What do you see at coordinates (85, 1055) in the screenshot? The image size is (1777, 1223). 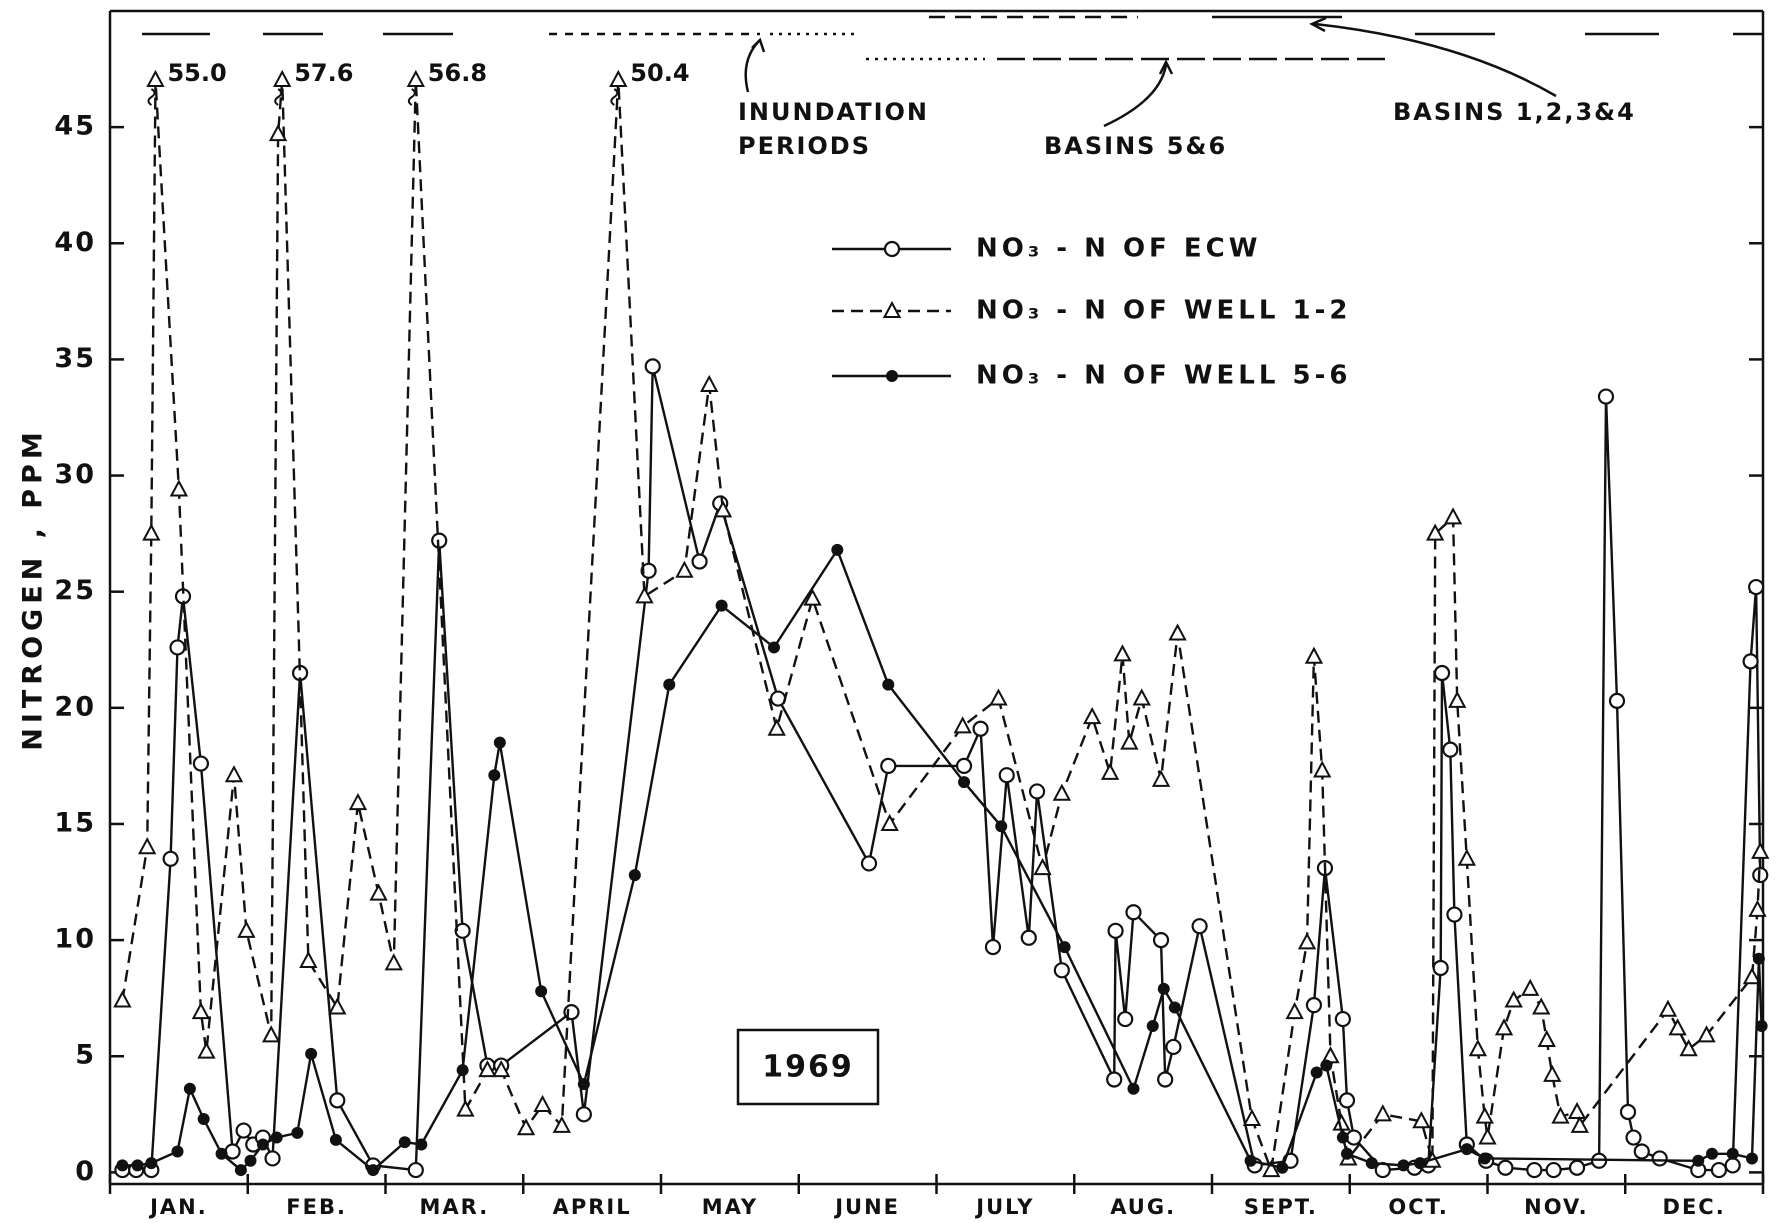 I see `y-tick-label: 5` at bounding box center [85, 1055].